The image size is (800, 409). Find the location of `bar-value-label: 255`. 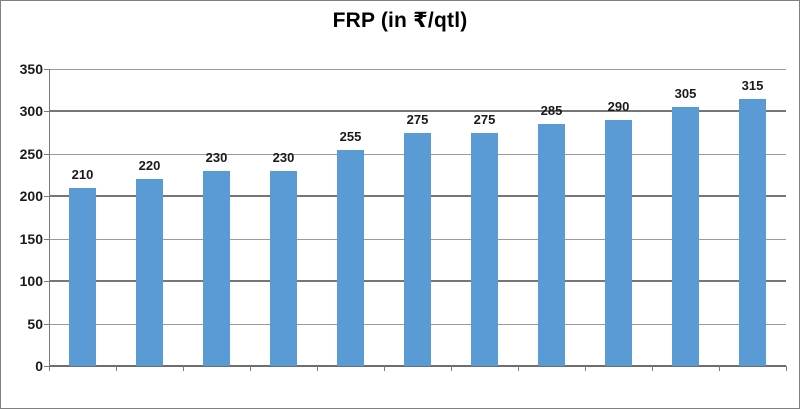

bar-value-label: 255 is located at coordinates (350, 136).